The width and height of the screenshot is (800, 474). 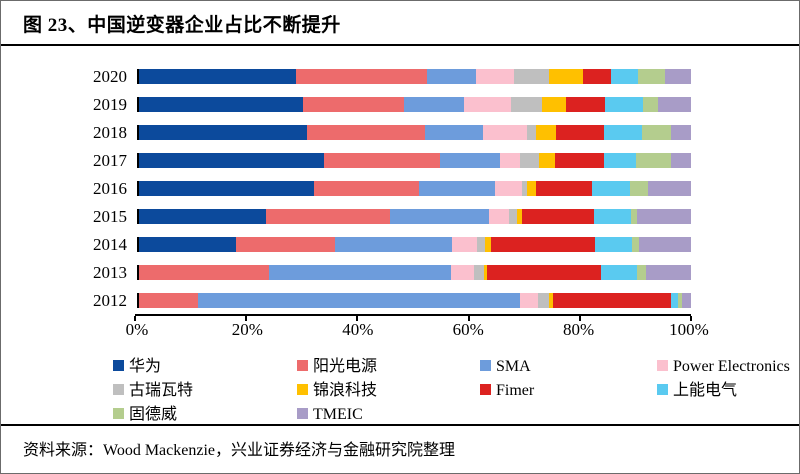 What do you see at coordinates (358, 329) in the screenshot?
I see `x-tick-label: 40%` at bounding box center [358, 329].